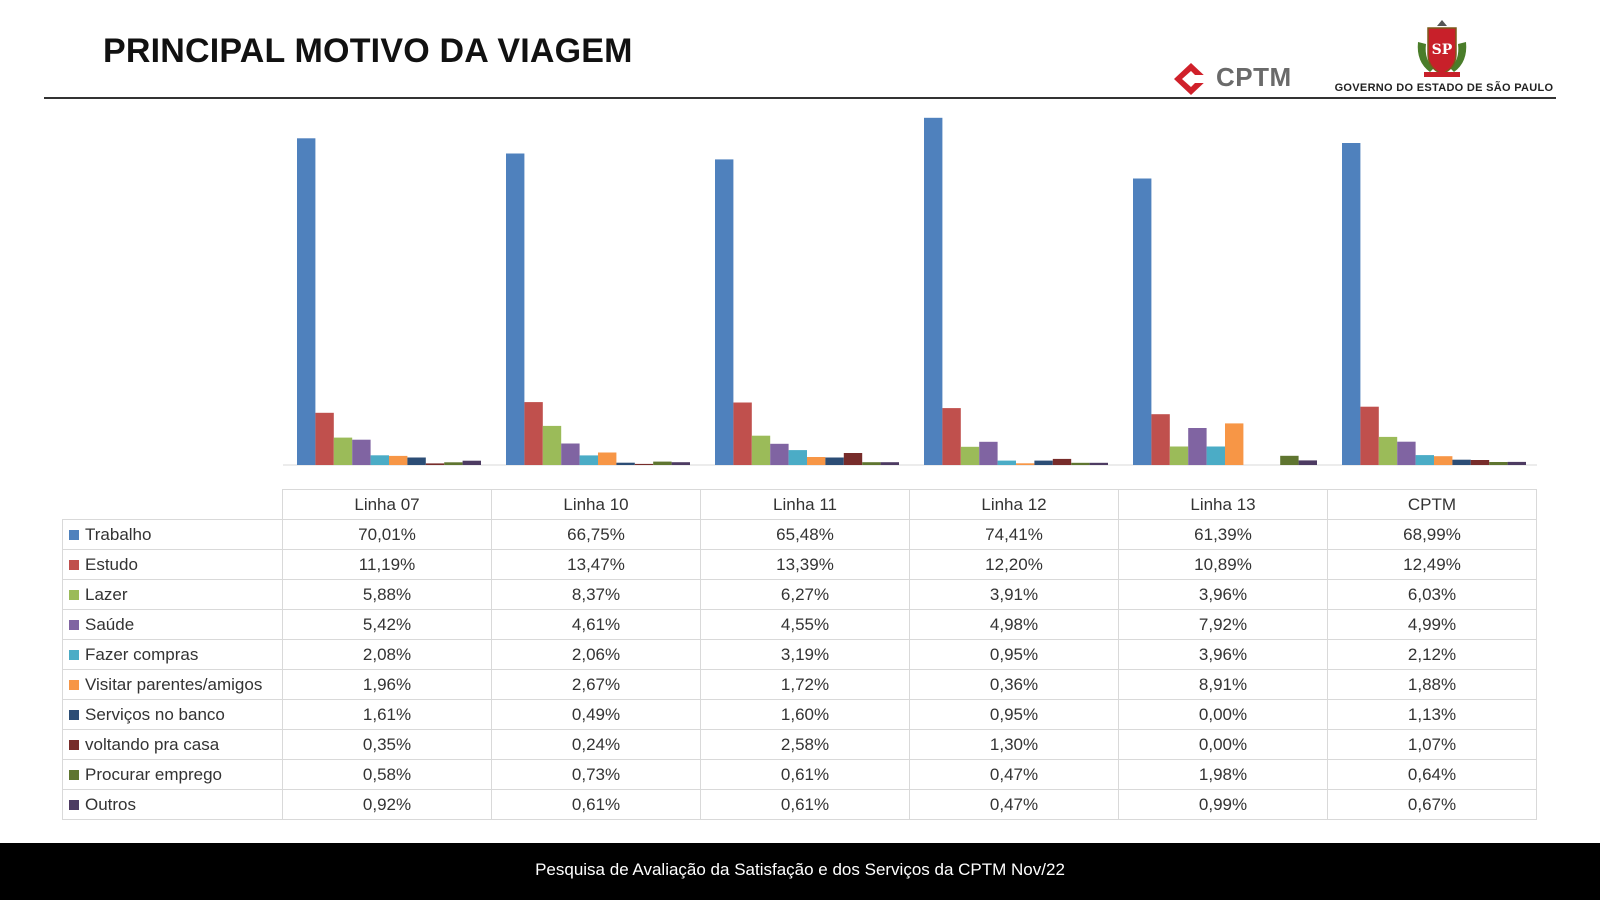  What do you see at coordinates (1442, 50) in the screenshot?
I see `seal-monogram: SP` at bounding box center [1442, 50].